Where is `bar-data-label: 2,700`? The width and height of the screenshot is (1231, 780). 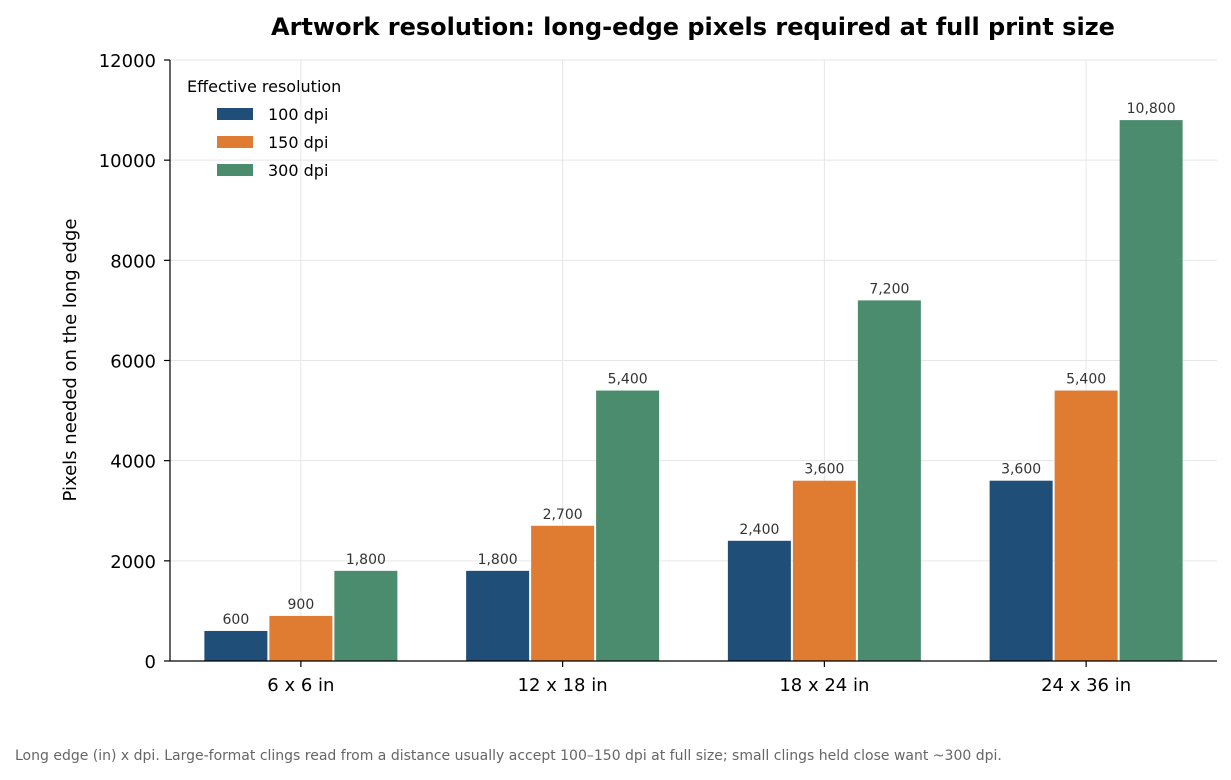 bar-data-label: 2,700 is located at coordinates (563, 515).